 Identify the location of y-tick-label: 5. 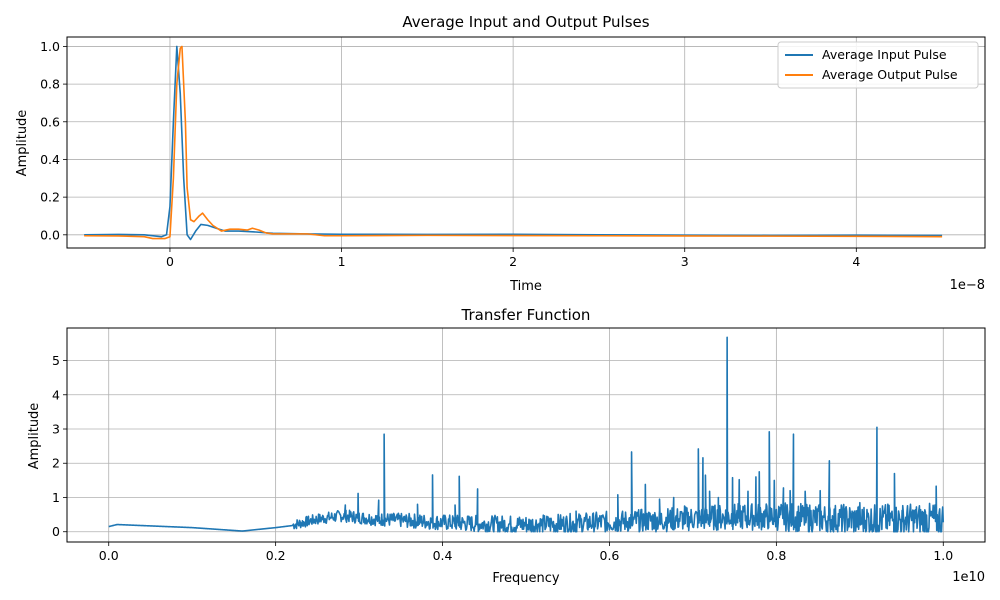
(56, 360).